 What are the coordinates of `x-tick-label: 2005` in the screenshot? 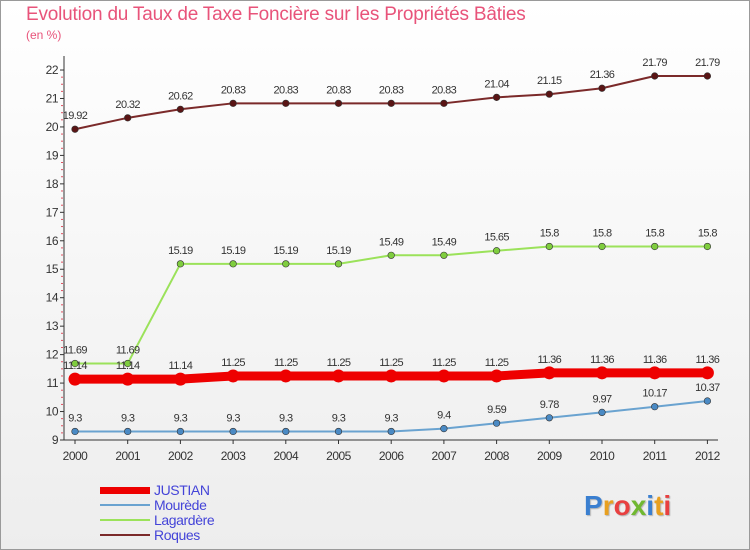 It's located at (339, 456).